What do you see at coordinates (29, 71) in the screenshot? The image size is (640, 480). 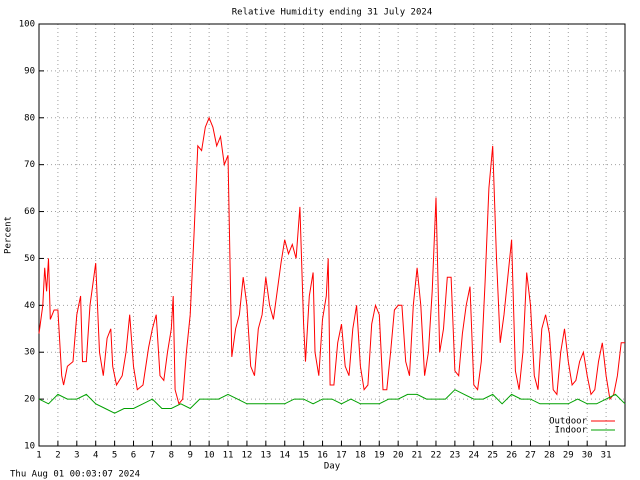 I see `y-tick-label: 90` at bounding box center [29, 71].